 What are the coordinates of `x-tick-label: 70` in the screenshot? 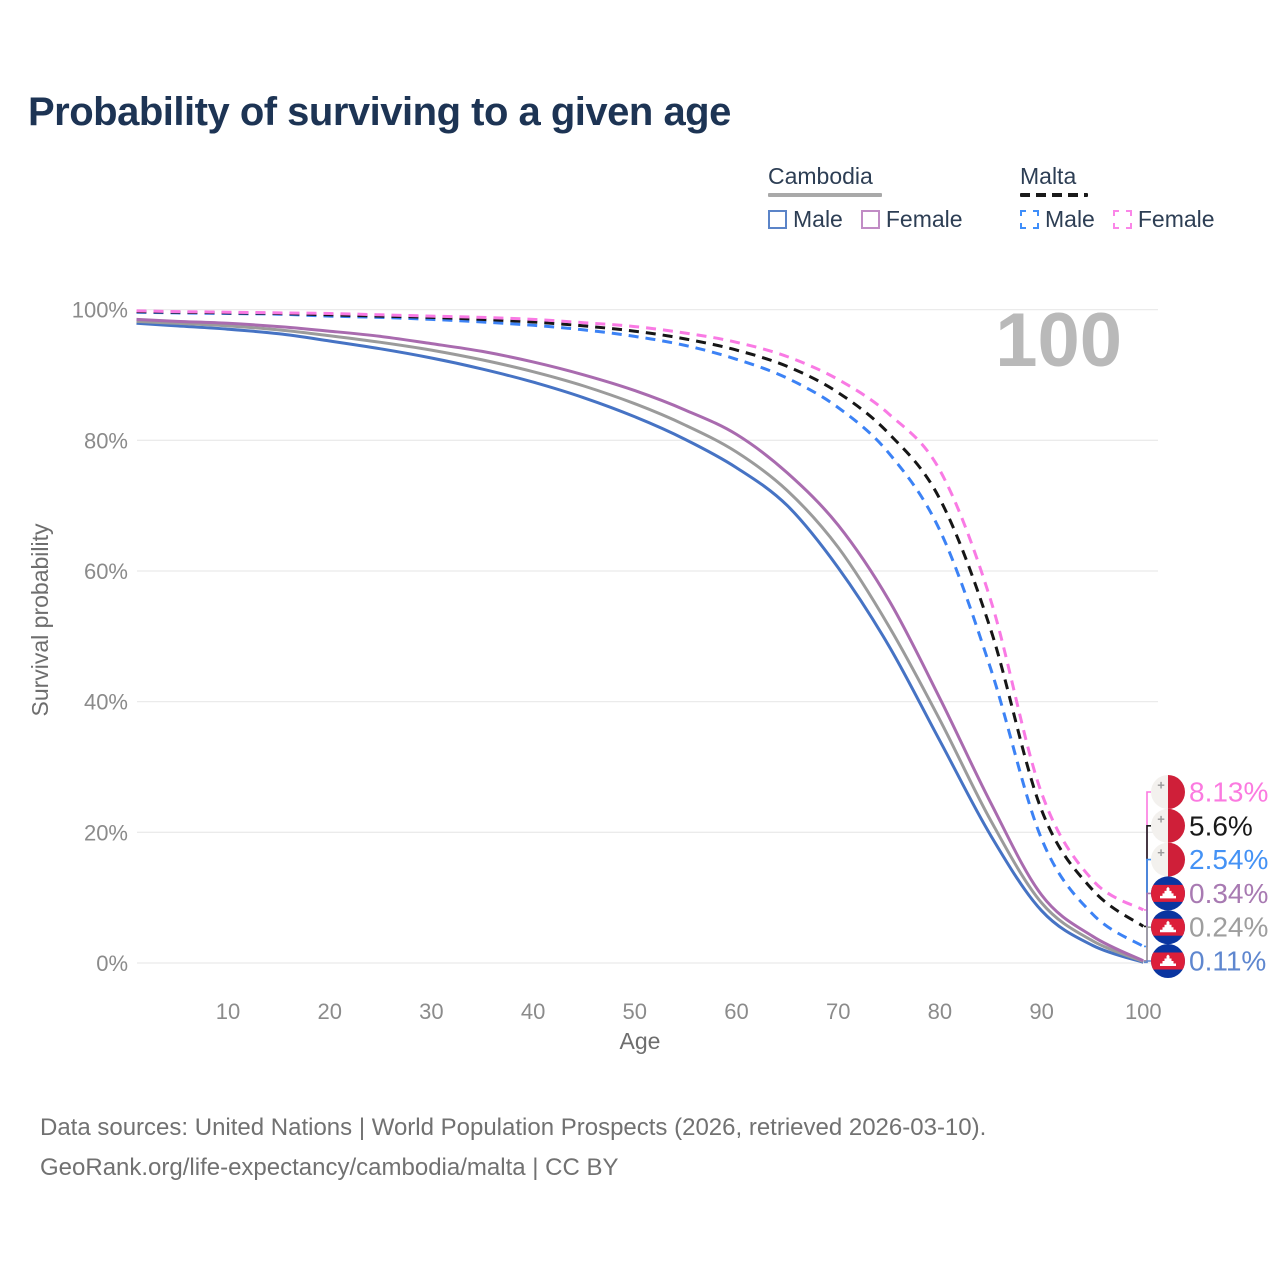 It's located at (838, 1011).